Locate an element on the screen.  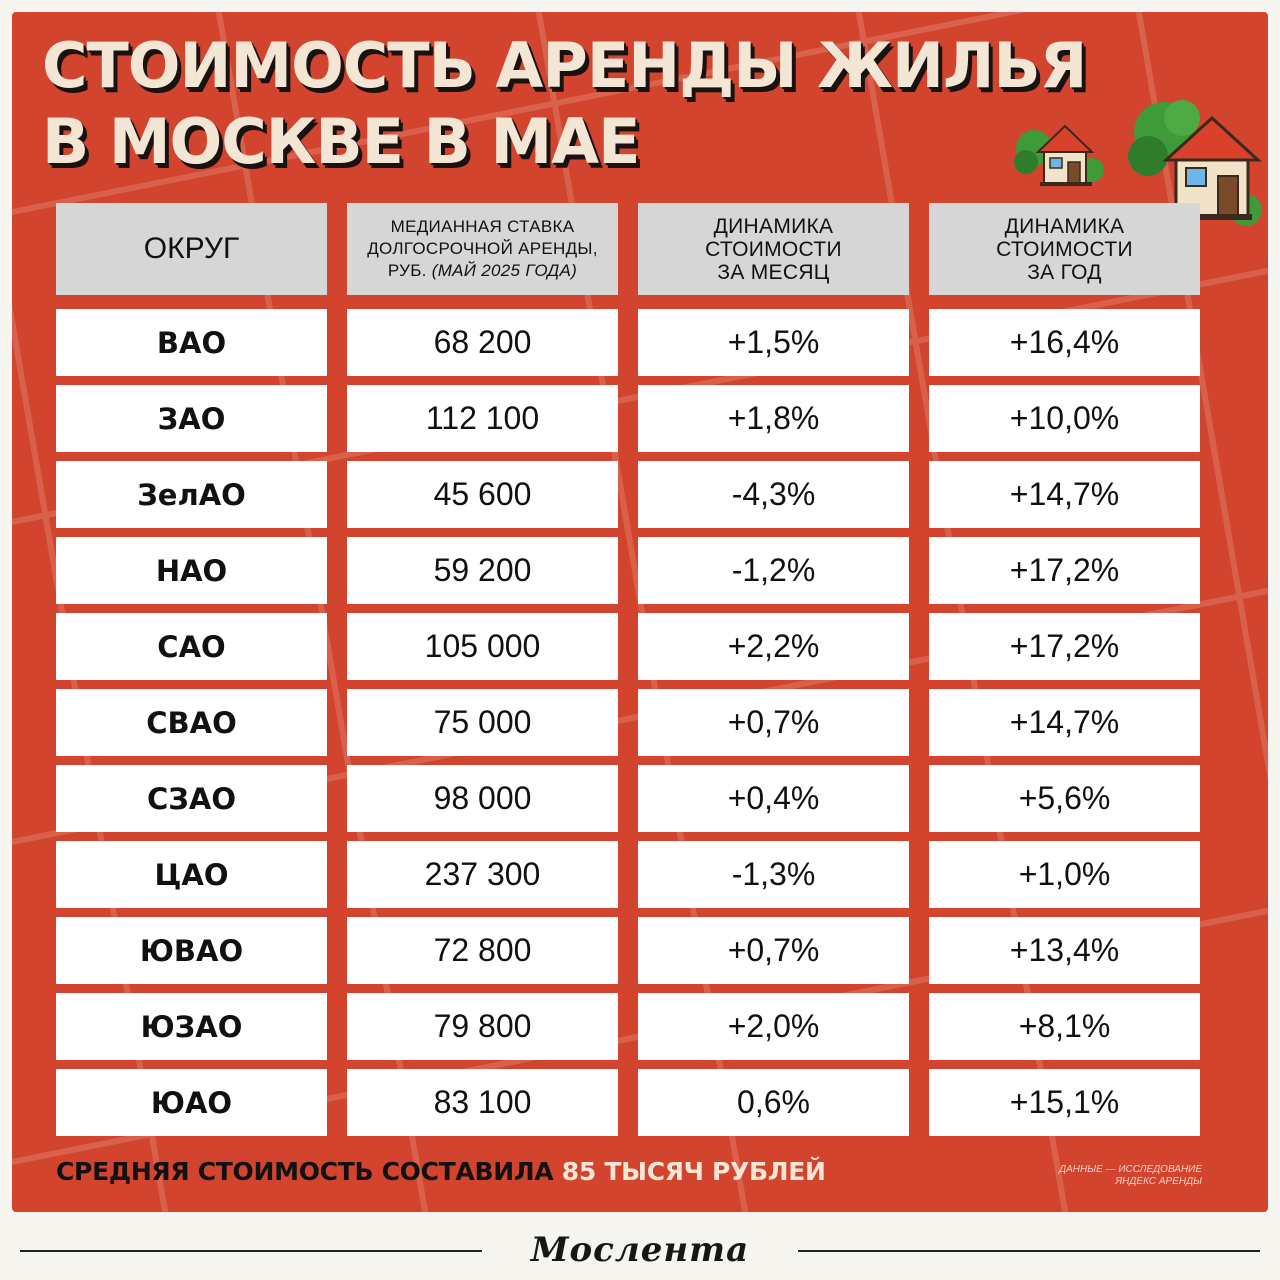
source-line-2: Яндекс Аренды is located at coordinates (1158, 1181).